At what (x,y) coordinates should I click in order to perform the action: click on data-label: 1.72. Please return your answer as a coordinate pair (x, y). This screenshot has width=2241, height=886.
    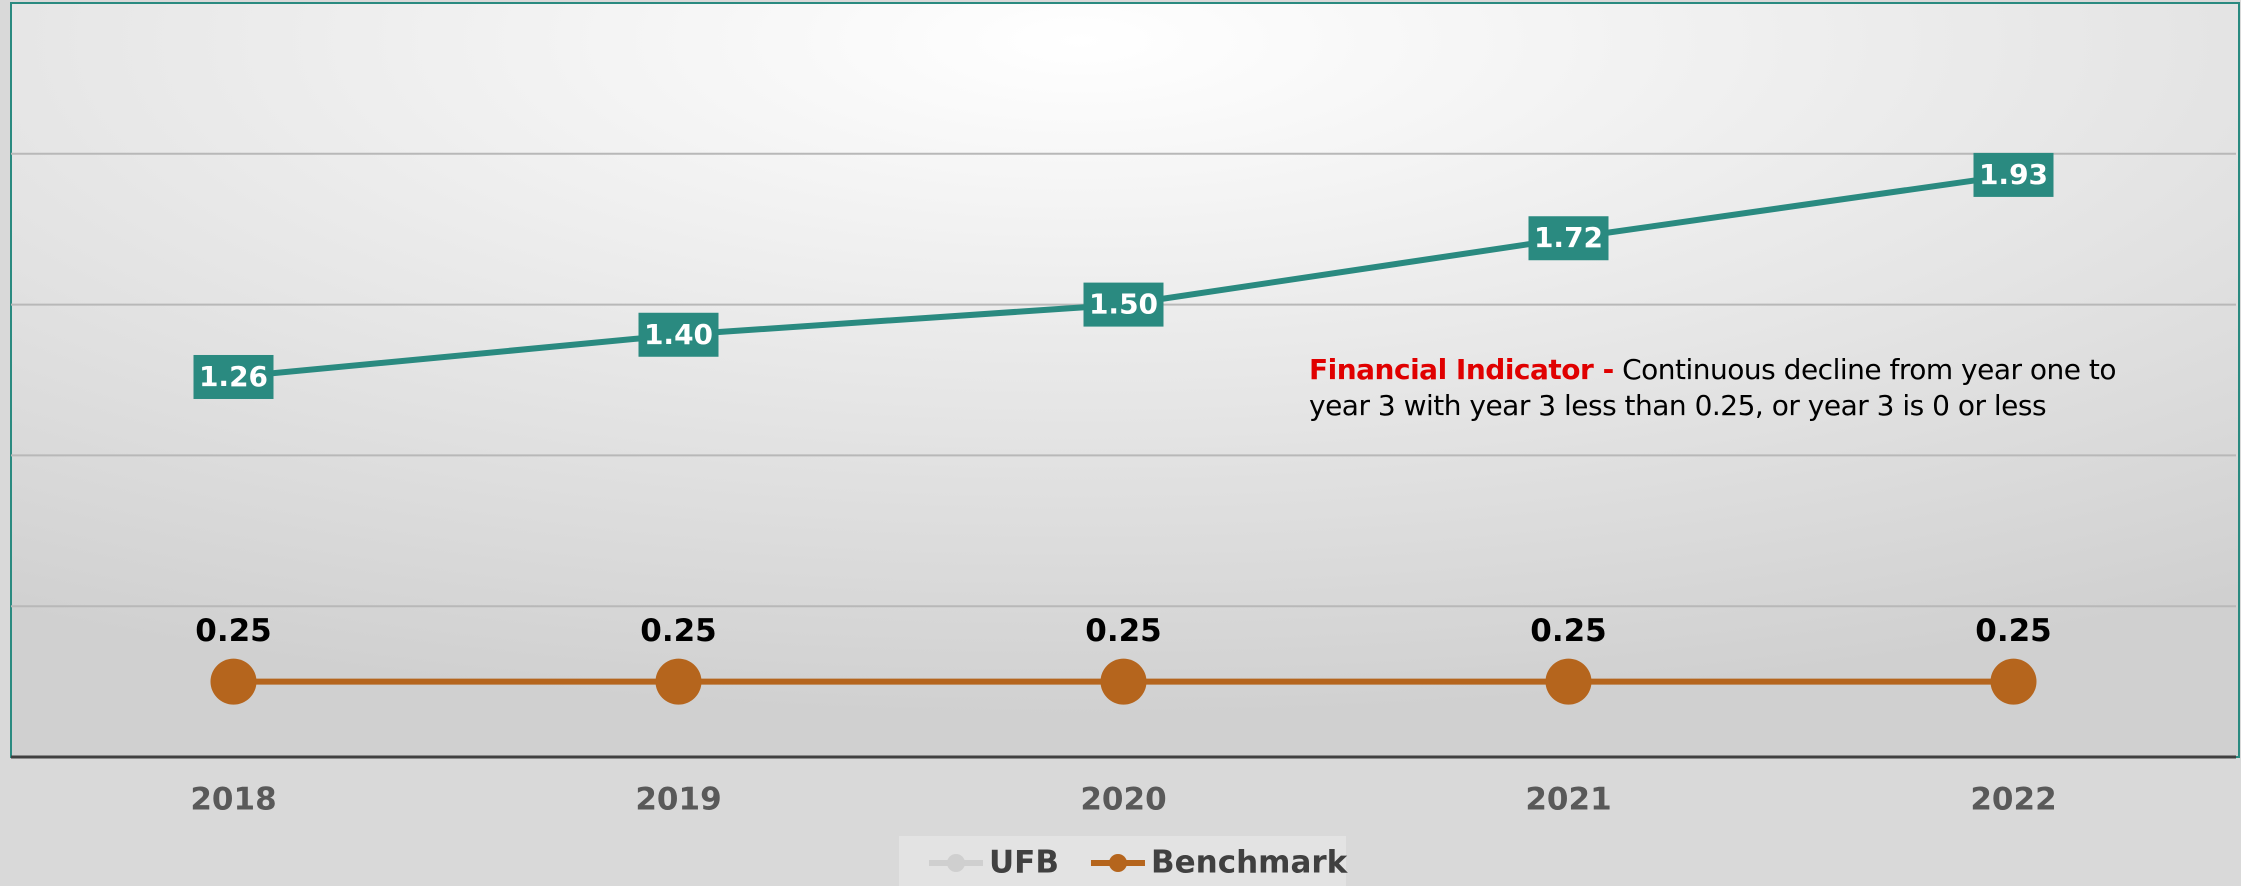
    Looking at the image, I should click on (1568, 237).